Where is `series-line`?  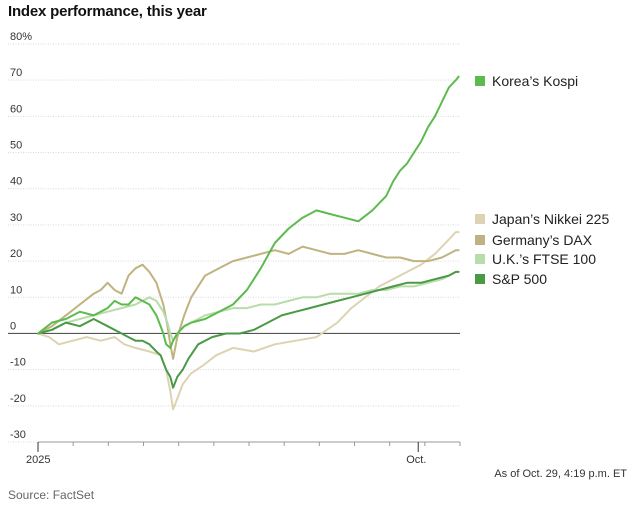
series-line is located at coordinates (248, 306).